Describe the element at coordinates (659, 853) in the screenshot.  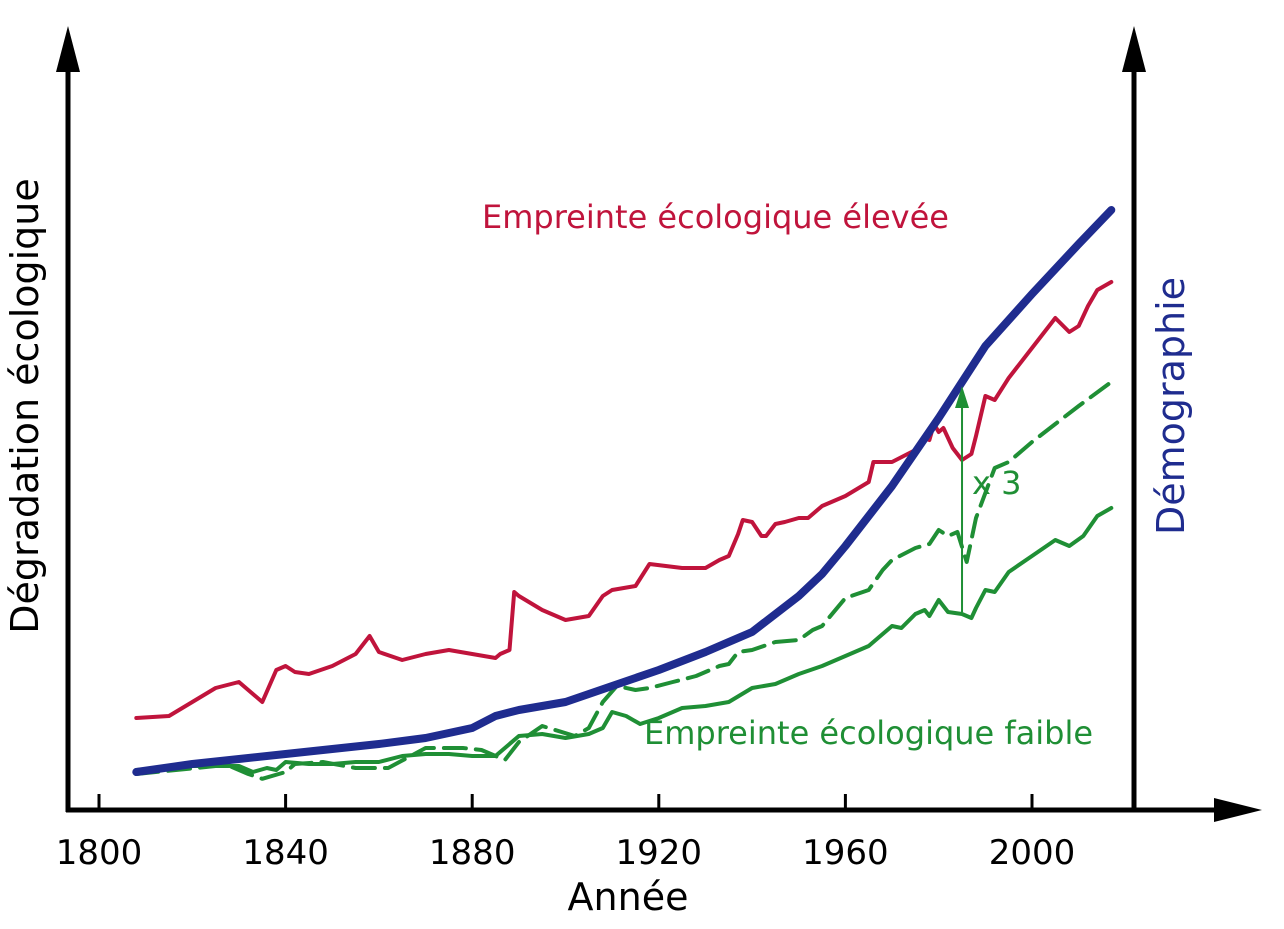
I see `x-tick-label: 1920` at that location.